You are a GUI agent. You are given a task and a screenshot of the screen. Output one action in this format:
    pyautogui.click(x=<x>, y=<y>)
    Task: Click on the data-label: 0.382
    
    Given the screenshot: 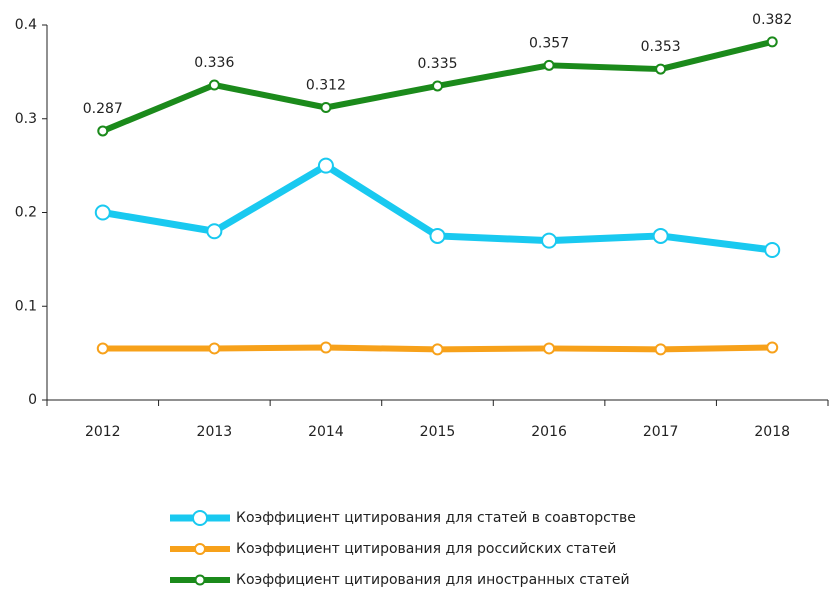 What is the action you would take?
    pyautogui.click(x=772, y=20)
    